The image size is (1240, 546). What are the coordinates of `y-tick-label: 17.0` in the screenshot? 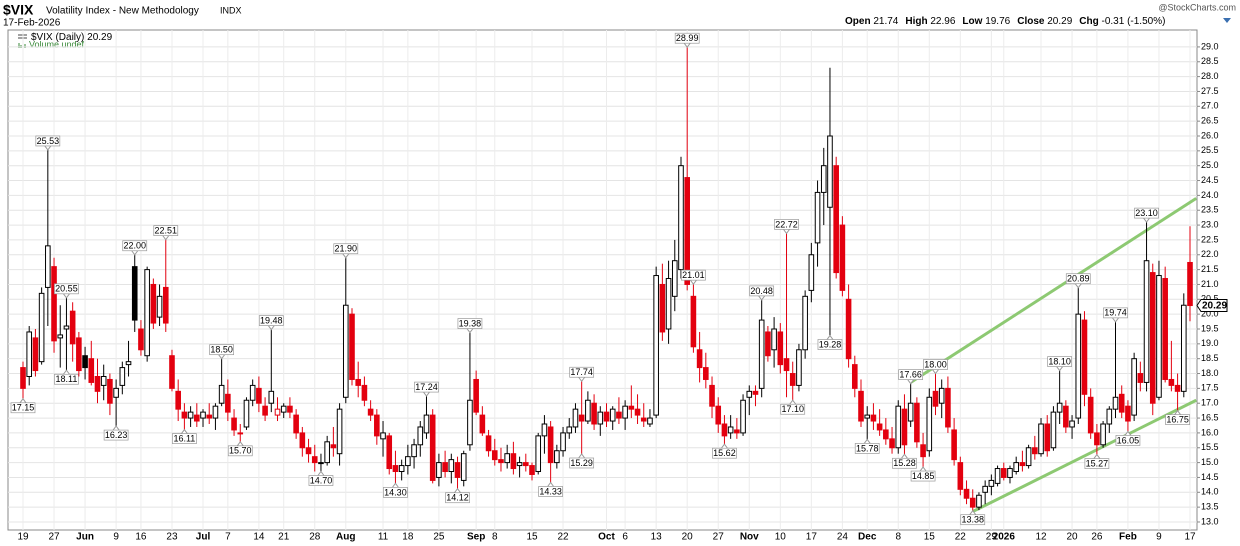 It's located at (1210, 403).